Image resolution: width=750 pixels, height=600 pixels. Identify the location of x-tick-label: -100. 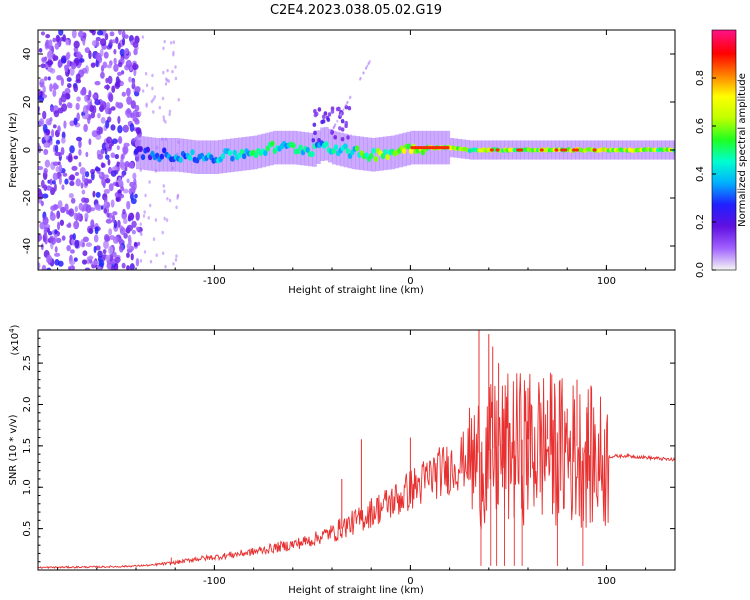
(214, 581).